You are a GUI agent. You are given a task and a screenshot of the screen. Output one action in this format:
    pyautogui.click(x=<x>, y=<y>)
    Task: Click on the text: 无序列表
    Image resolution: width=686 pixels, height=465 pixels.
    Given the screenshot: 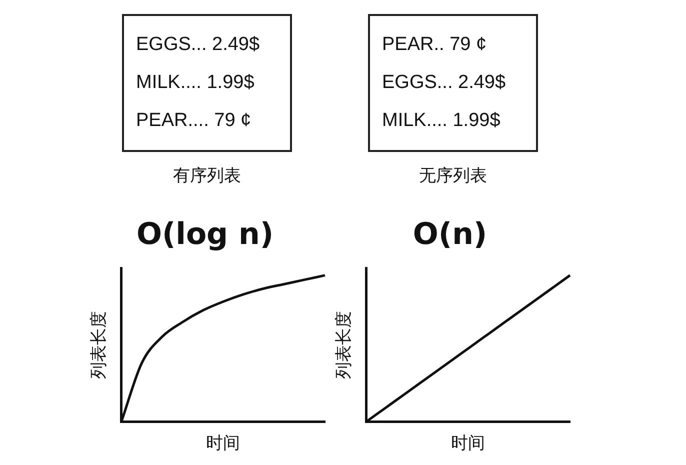 What is the action you would take?
    pyautogui.click(x=453, y=176)
    